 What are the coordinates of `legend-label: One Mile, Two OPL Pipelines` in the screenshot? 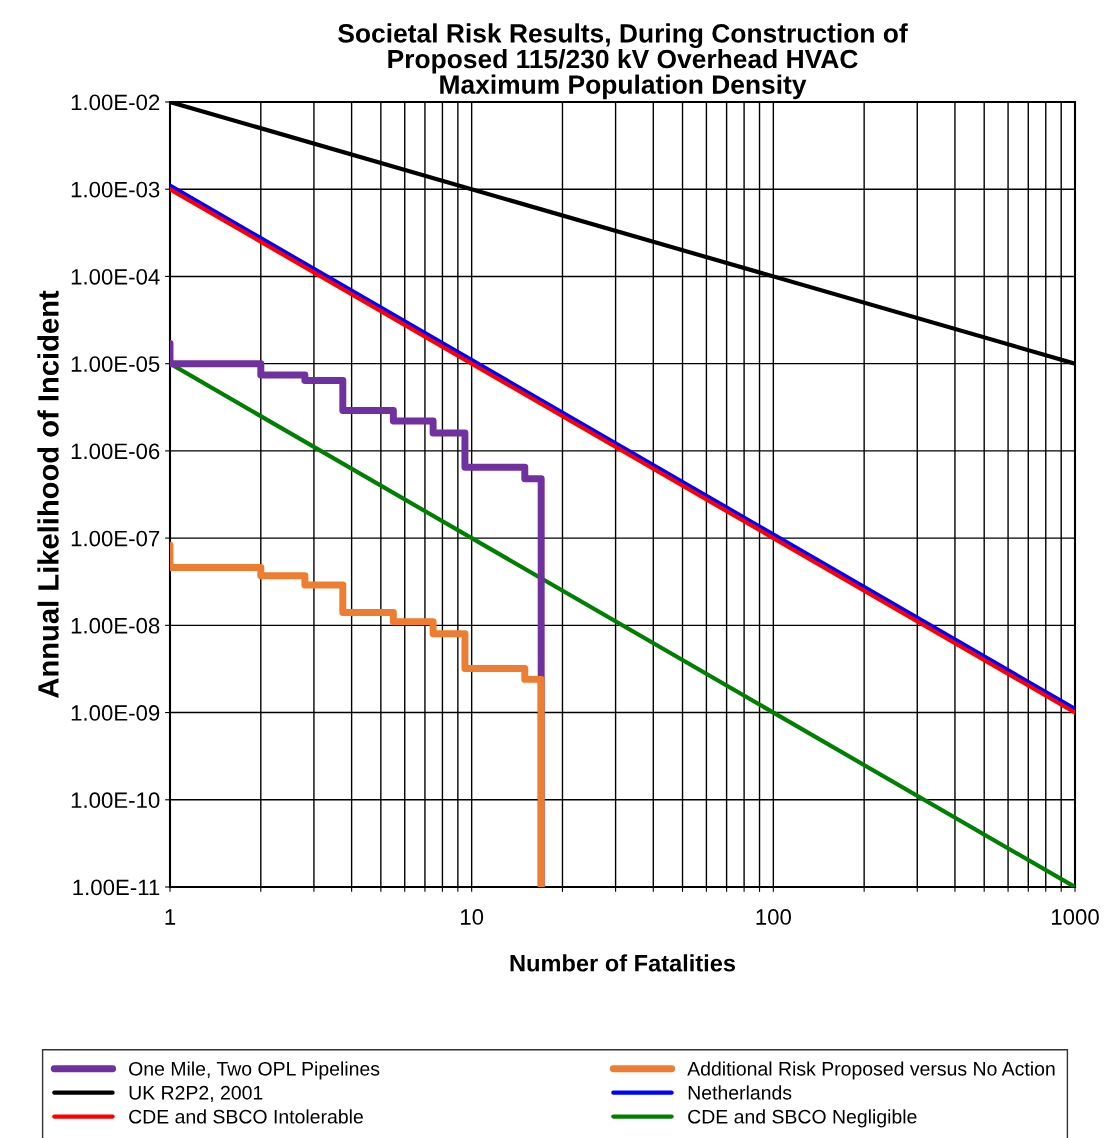 It's located at (254, 1070).